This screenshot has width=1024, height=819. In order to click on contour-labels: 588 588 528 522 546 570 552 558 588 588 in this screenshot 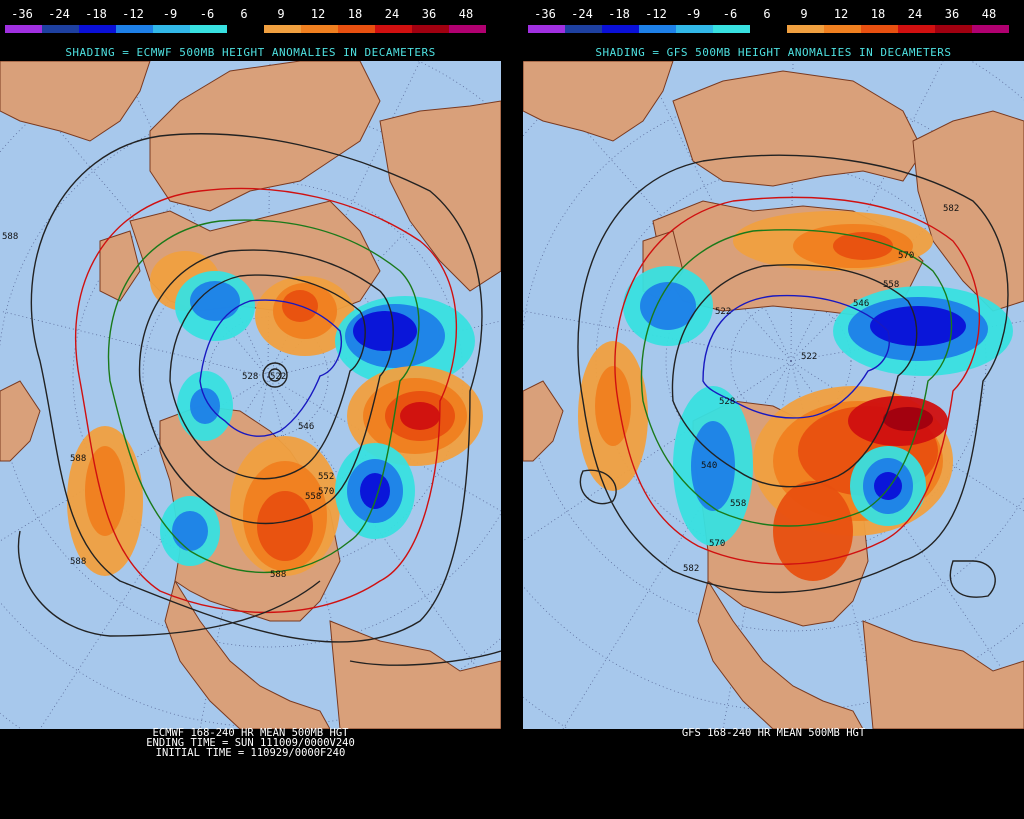, I will do `click(168, 406)`.